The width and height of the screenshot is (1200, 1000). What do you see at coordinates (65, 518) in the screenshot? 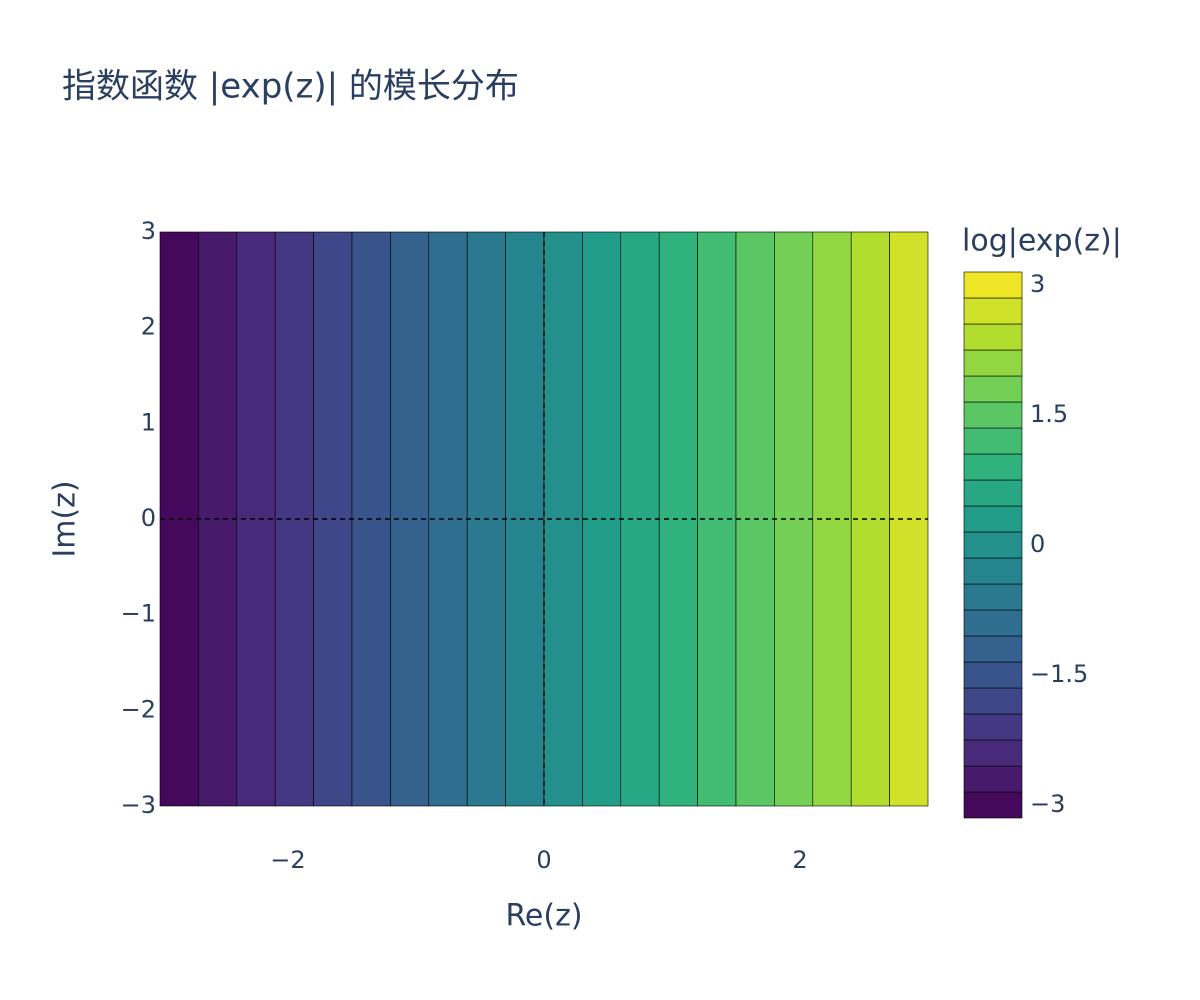
I see `y-axis-title: Im(z)` at bounding box center [65, 518].